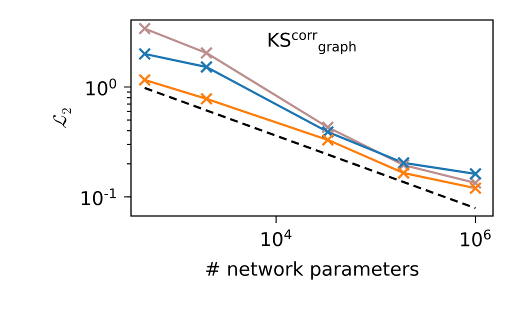  What do you see at coordinates (99, 197) in the screenshot?
I see `y-tick-label: 10$^{-1}$` at bounding box center [99, 197].